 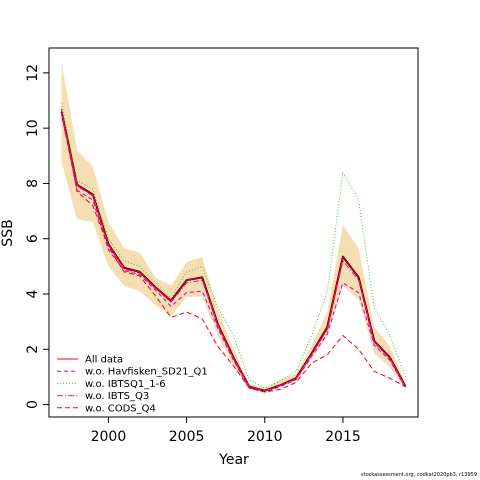 What do you see at coordinates (33, 183) in the screenshot?
I see `y-tick-label: 8` at bounding box center [33, 183].